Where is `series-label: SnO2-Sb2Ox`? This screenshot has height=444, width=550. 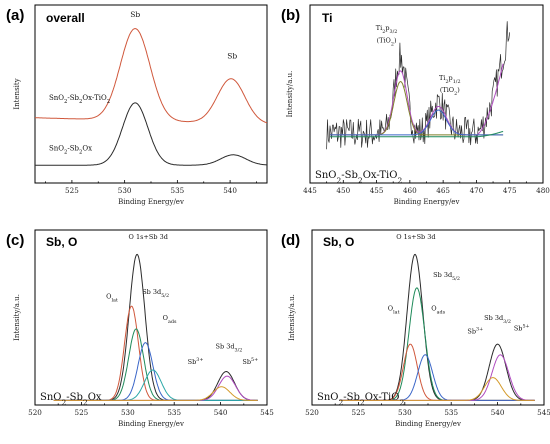
series-label: SnO2-Sb2Ox is located at coordinates (70, 149).